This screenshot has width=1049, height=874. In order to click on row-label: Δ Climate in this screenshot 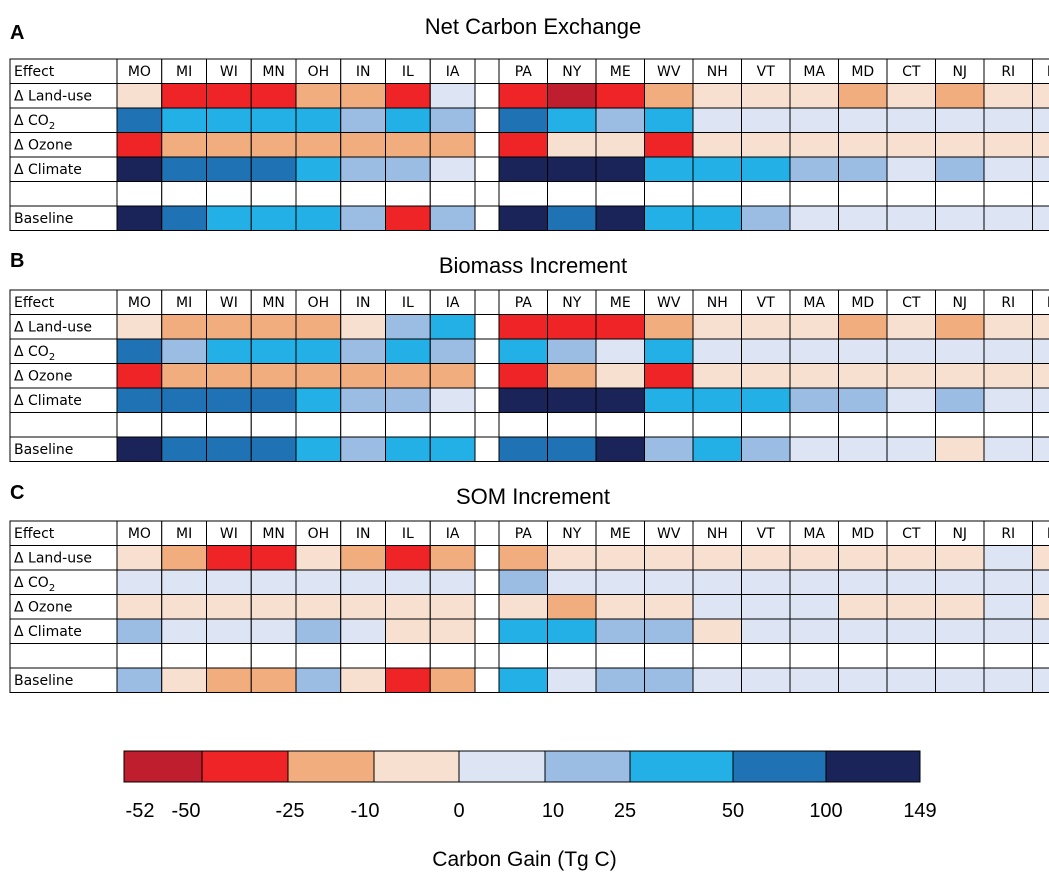, I will do `click(48, 401)`.